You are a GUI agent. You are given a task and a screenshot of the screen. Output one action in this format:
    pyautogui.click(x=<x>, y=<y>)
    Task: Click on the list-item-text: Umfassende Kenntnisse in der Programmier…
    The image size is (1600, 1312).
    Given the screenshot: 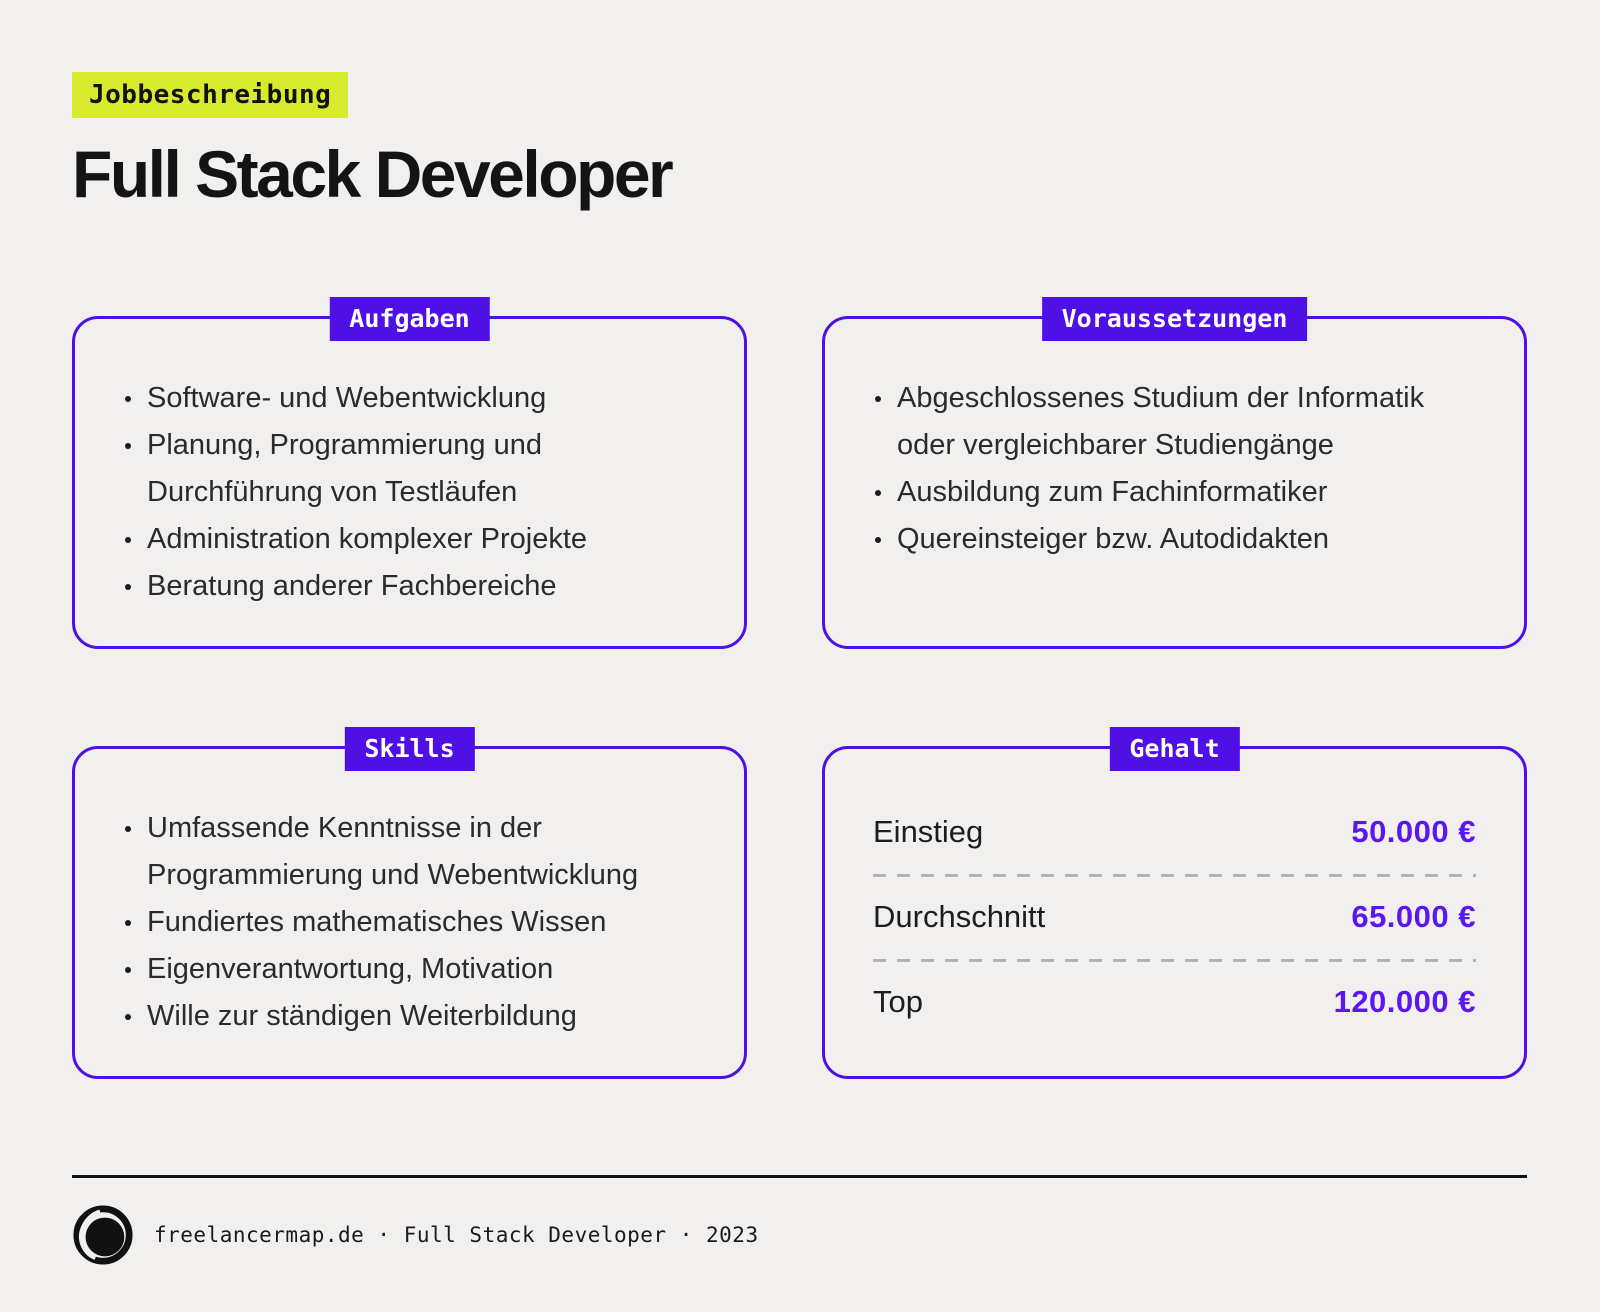 What is the action you would take?
    pyautogui.click(x=393, y=851)
    